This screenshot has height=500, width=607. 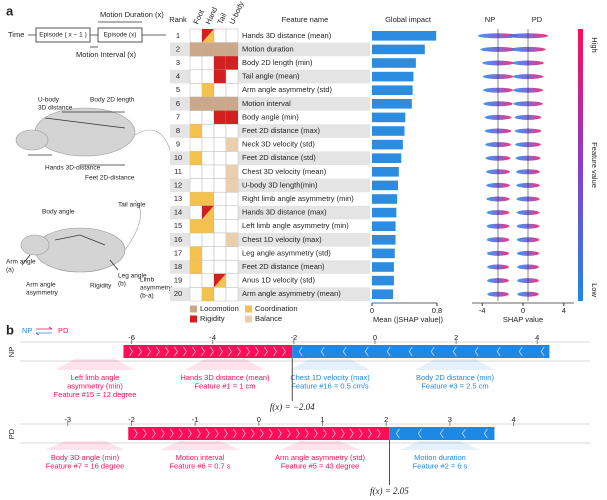 What do you see at coordinates (594, 290) in the screenshot?
I see `colorbar-label: Low` at bounding box center [594, 290].